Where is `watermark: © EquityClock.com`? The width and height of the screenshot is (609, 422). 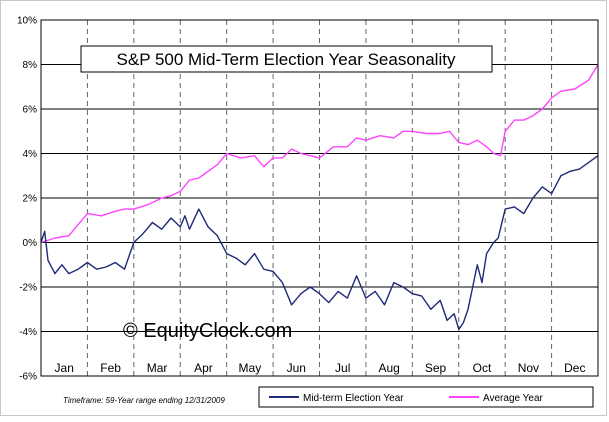 watermark: © EquityClock.com is located at coordinates (207, 331).